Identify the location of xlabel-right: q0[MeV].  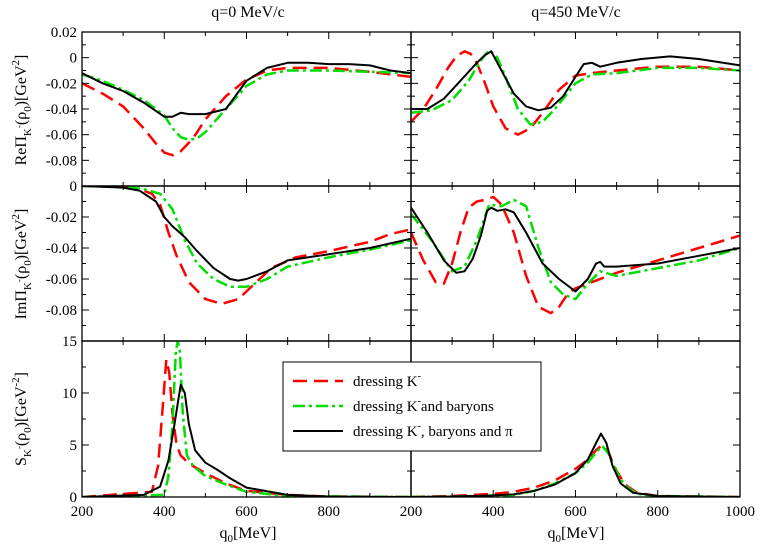
(575, 535).